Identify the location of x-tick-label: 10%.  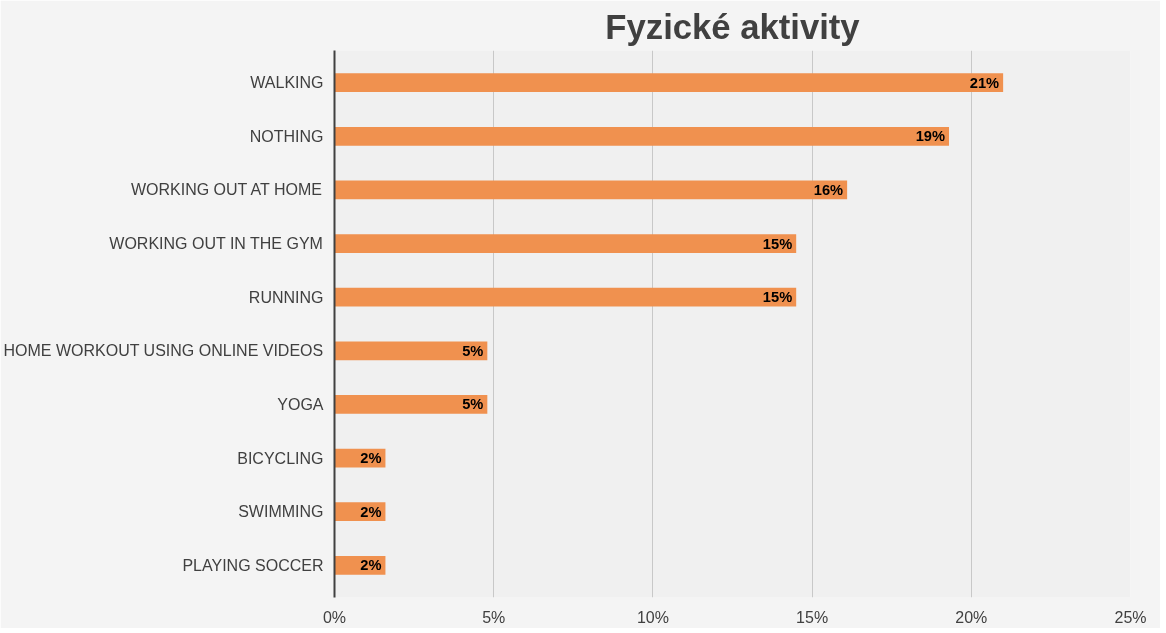
(652, 617).